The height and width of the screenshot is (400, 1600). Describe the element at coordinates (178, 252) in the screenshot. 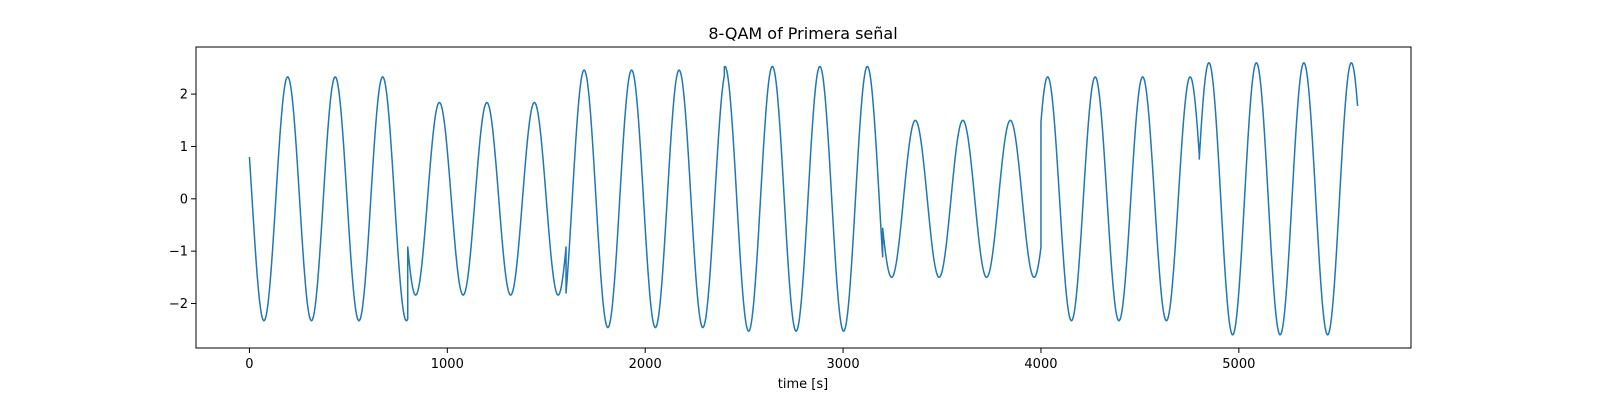

I see `y-tick-label: −1` at that location.